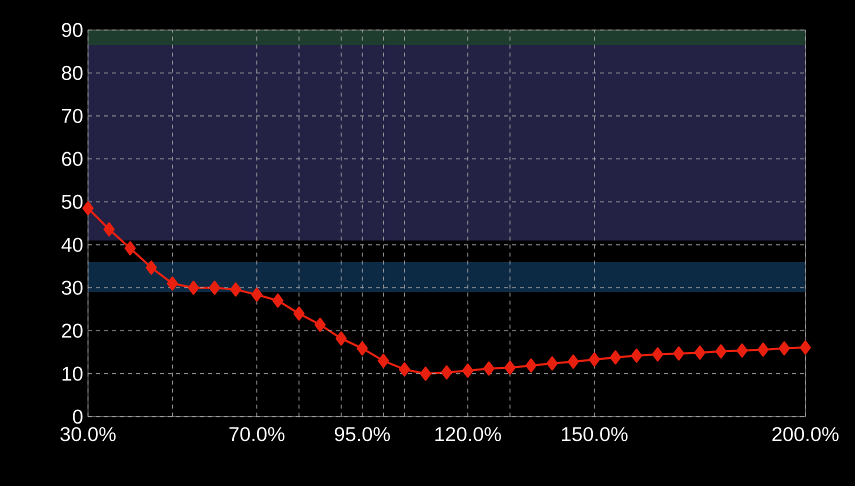 The image size is (855, 486). What do you see at coordinates (256, 434) in the screenshot?
I see `x-tick-label: 70.0%` at bounding box center [256, 434].